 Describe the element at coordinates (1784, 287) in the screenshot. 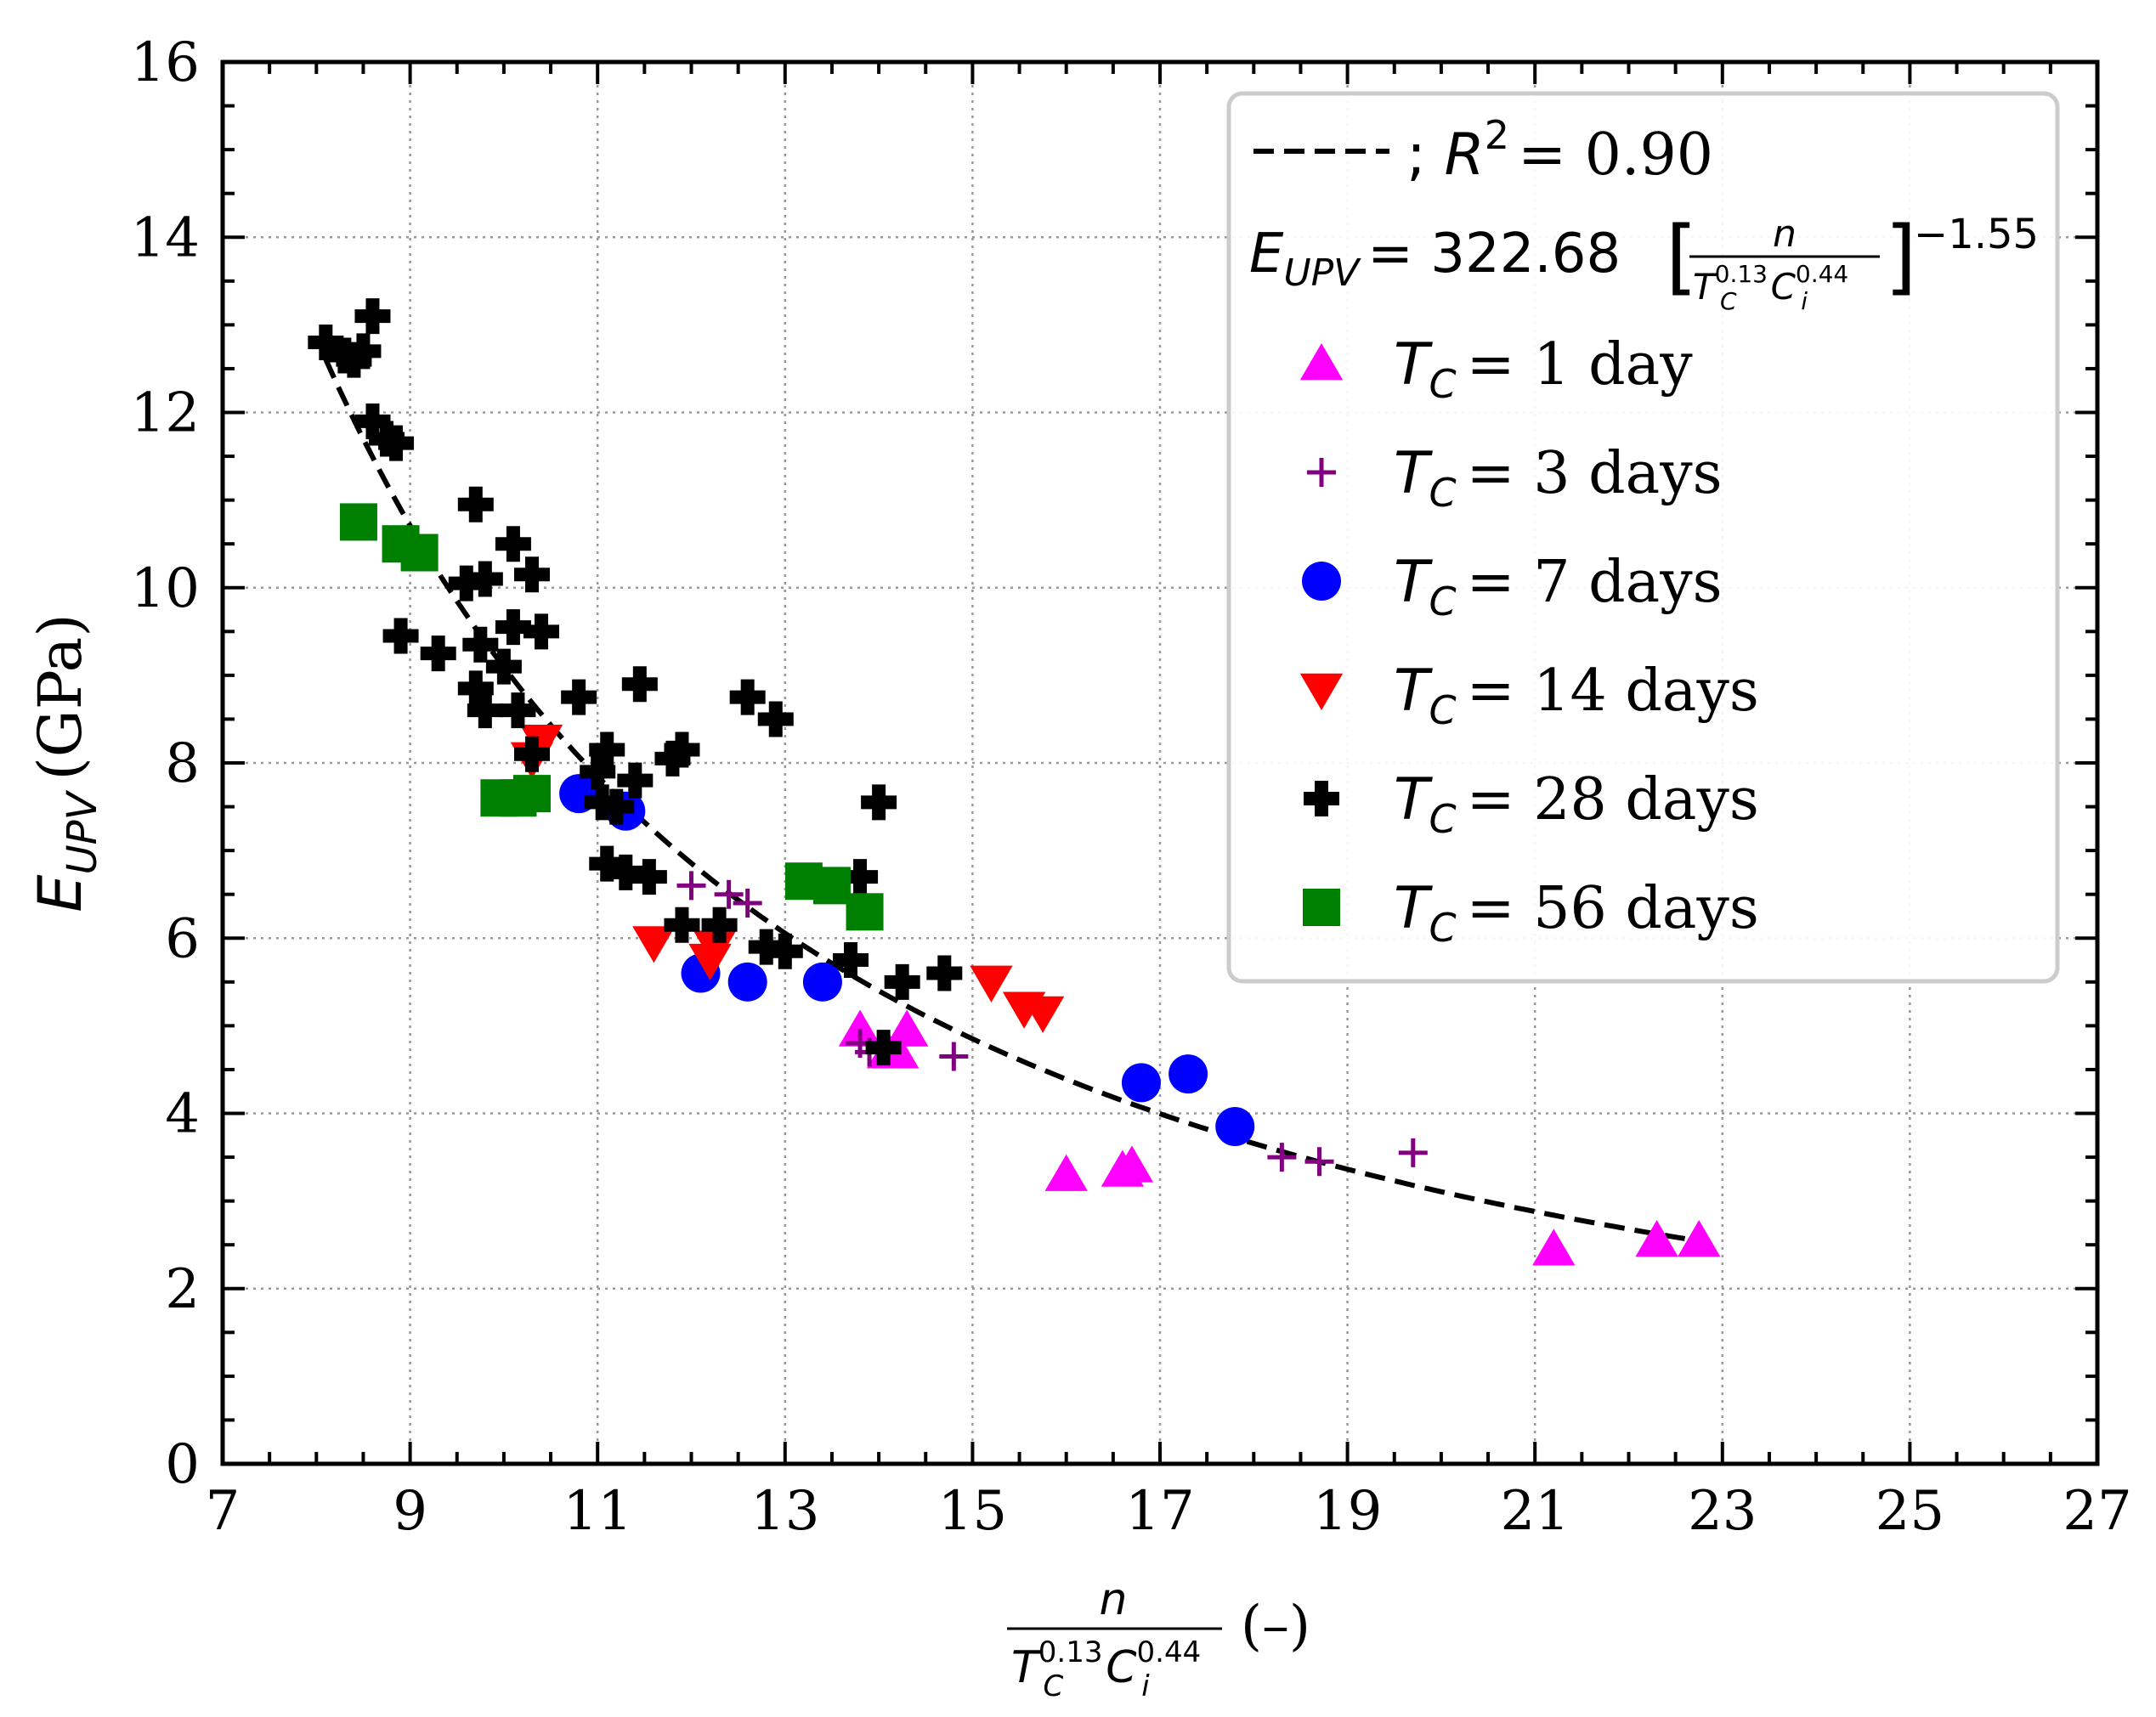

I see `eq-den-c: C` at that location.